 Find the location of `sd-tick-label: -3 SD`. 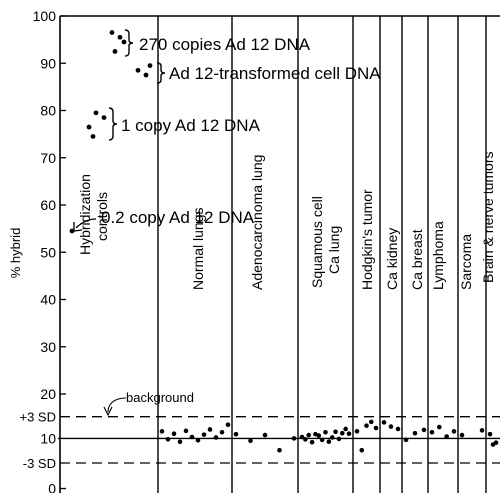

sd-tick-label: -3 SD is located at coordinates (39, 463).